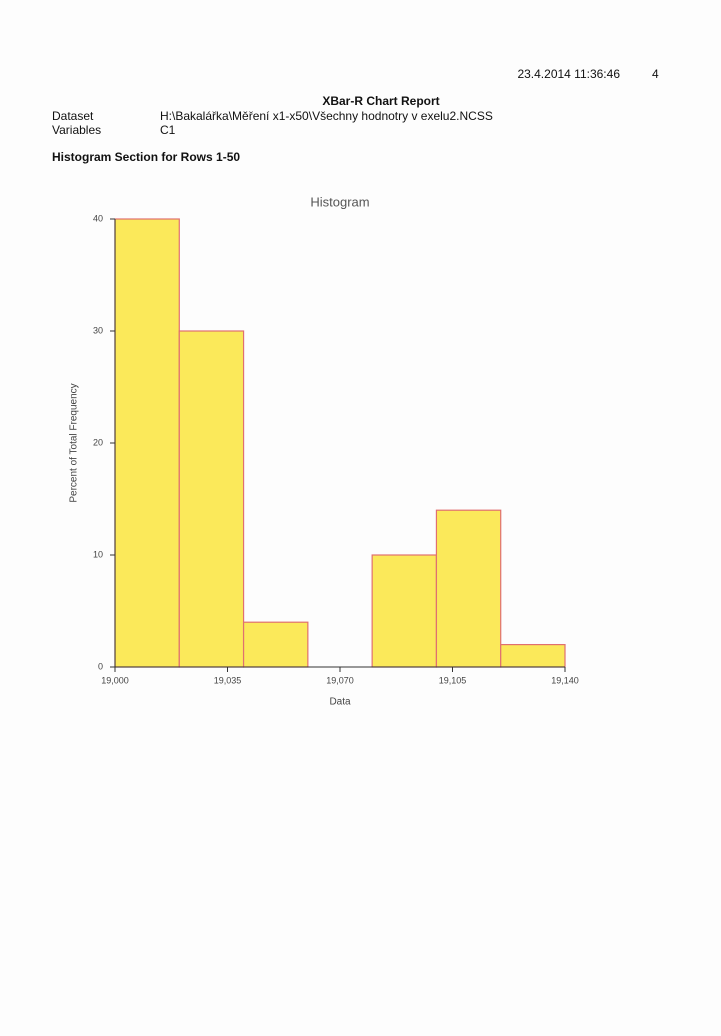 Image resolution: width=721 pixels, height=1036 pixels. What do you see at coordinates (565, 680) in the screenshot?
I see `x-tick-label: 19,140` at bounding box center [565, 680].